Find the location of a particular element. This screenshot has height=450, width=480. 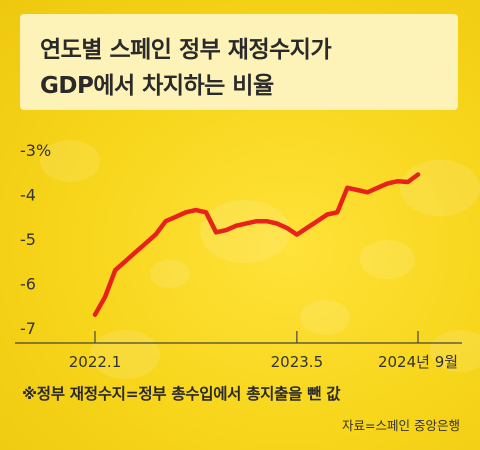

chart-title-line-1: 연도별 스페인 정부 재정수지가 is located at coordinates (186, 50).